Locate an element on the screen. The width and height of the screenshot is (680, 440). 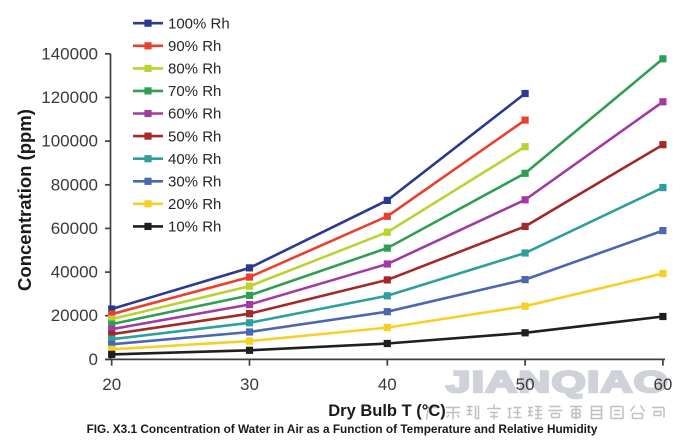
svg-text: 140000 is located at coordinates (69, 53).